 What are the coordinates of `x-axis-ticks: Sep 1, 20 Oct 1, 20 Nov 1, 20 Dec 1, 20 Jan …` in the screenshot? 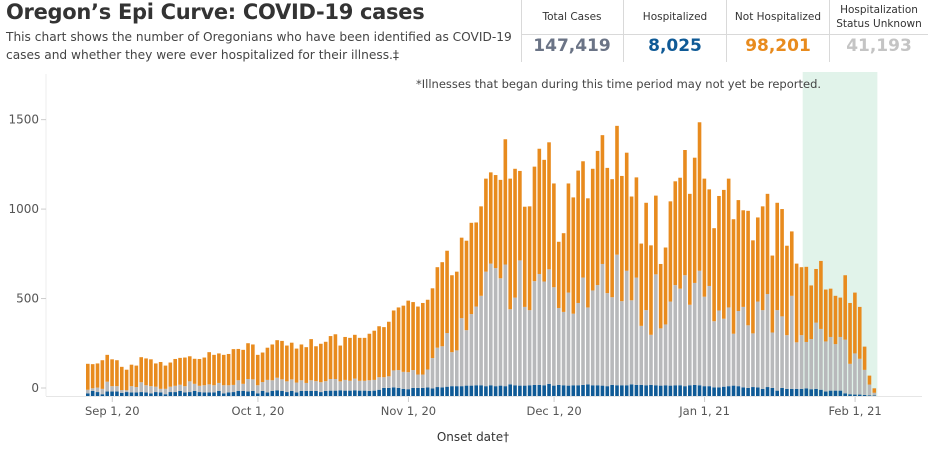 It's located at (483, 407).